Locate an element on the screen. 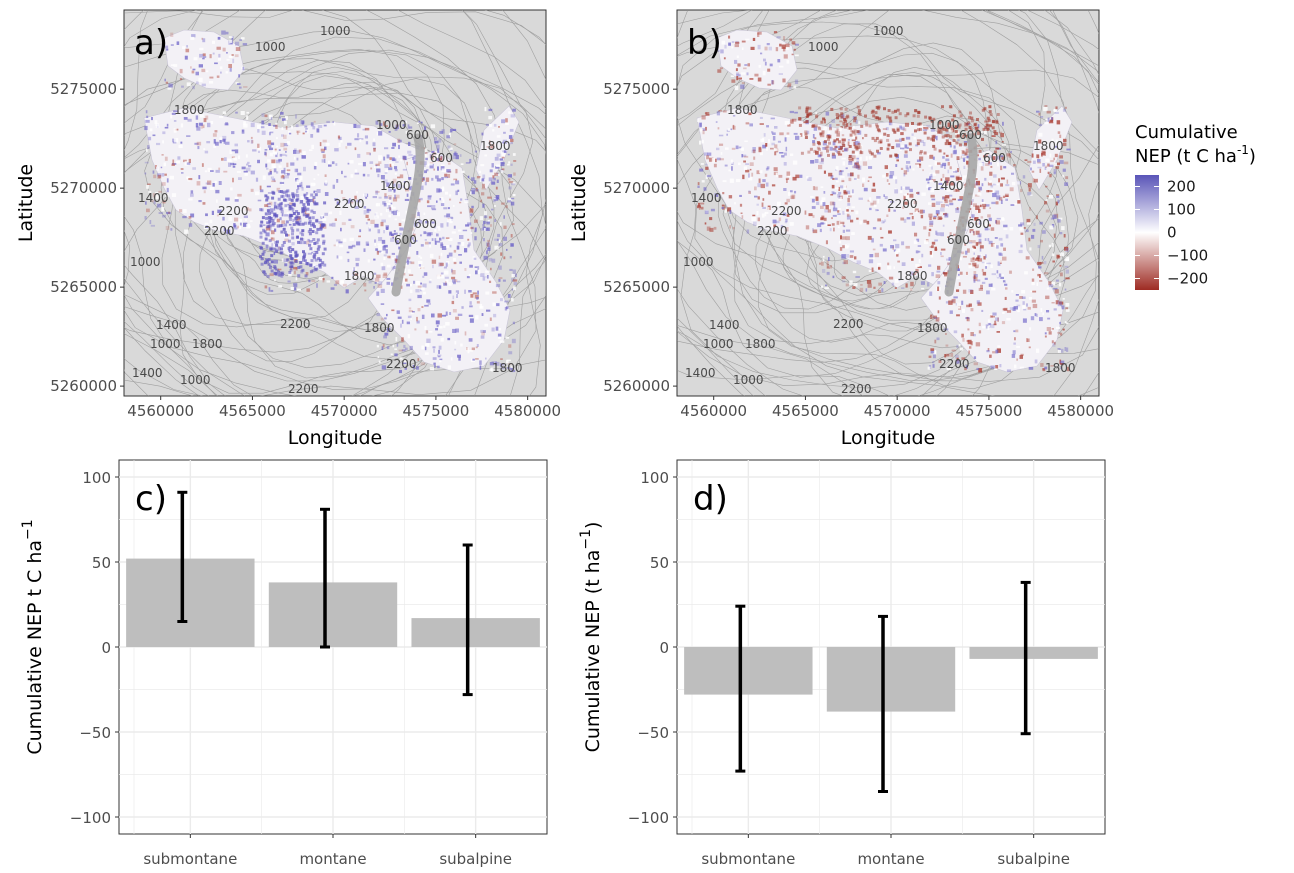  contour-label: 600 is located at coordinates (970, 135).